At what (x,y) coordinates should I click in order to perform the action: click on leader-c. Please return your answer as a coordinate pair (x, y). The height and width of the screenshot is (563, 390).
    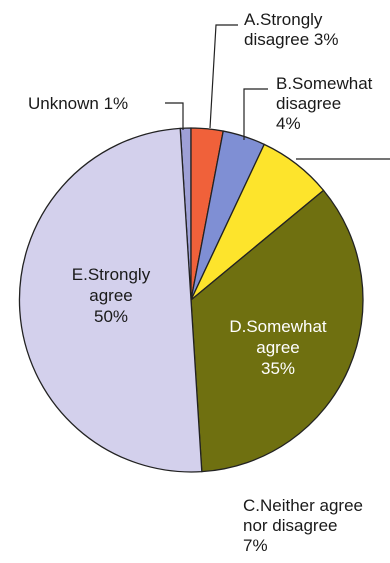
    Looking at the image, I should click on (343, 159).